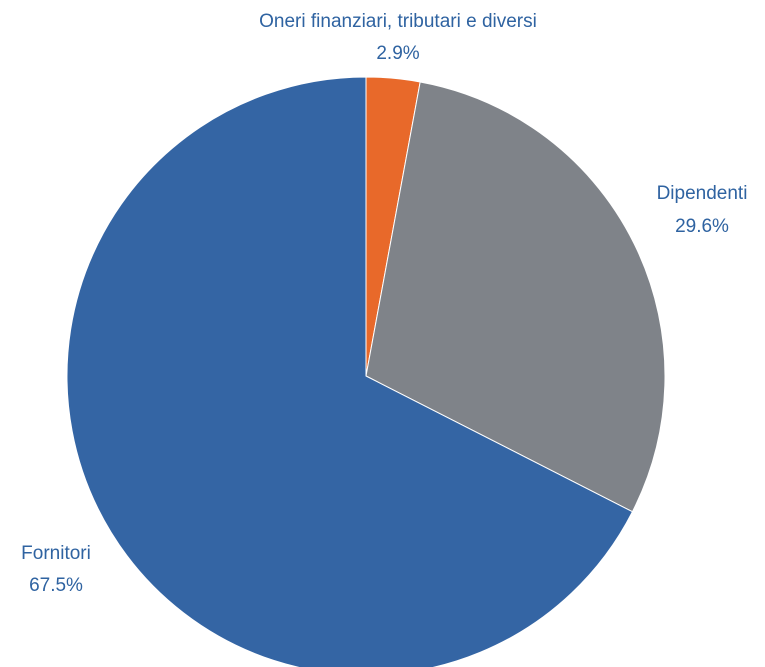 The image size is (765, 667). What do you see at coordinates (702, 226) in the screenshot?
I see `slice-value-dipendenti: 29.6%` at bounding box center [702, 226].